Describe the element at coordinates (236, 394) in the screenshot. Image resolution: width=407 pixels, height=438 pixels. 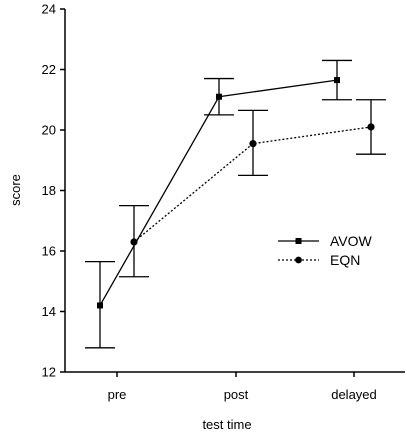
I see `x-tick-label: post` at that location.